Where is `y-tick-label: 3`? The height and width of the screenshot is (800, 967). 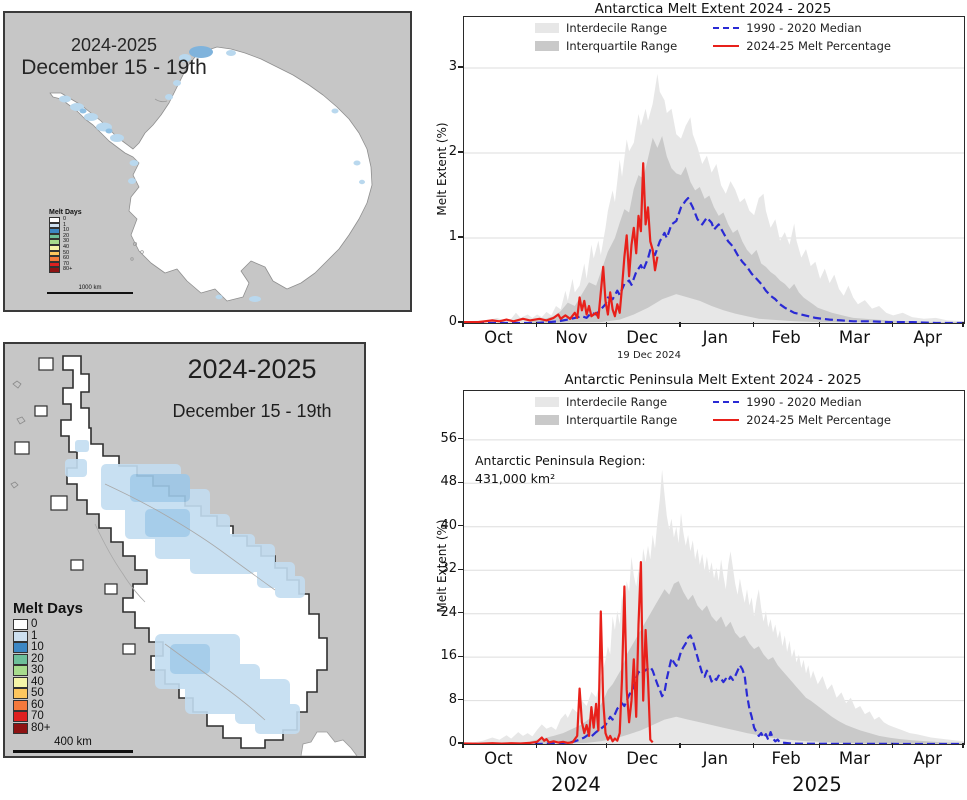 y-tick-label: 3 is located at coordinates (452, 66).